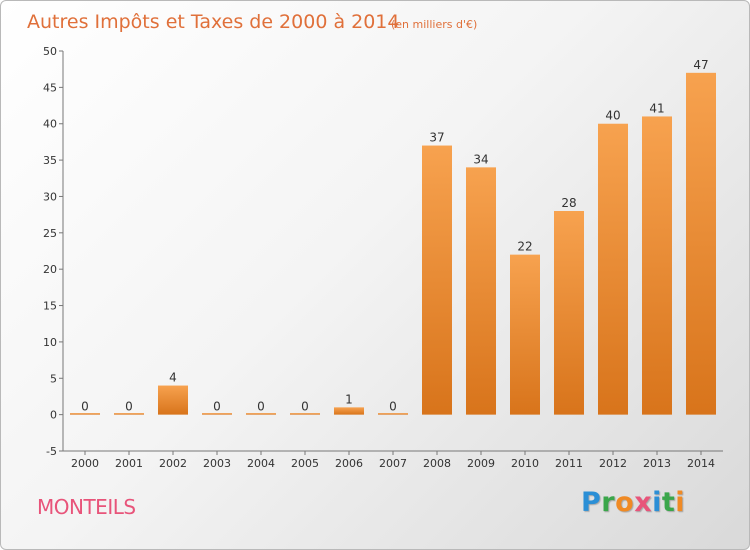 The width and height of the screenshot is (750, 550). What do you see at coordinates (53, 378) in the screenshot?
I see `y-tick-label: 5` at bounding box center [53, 378].